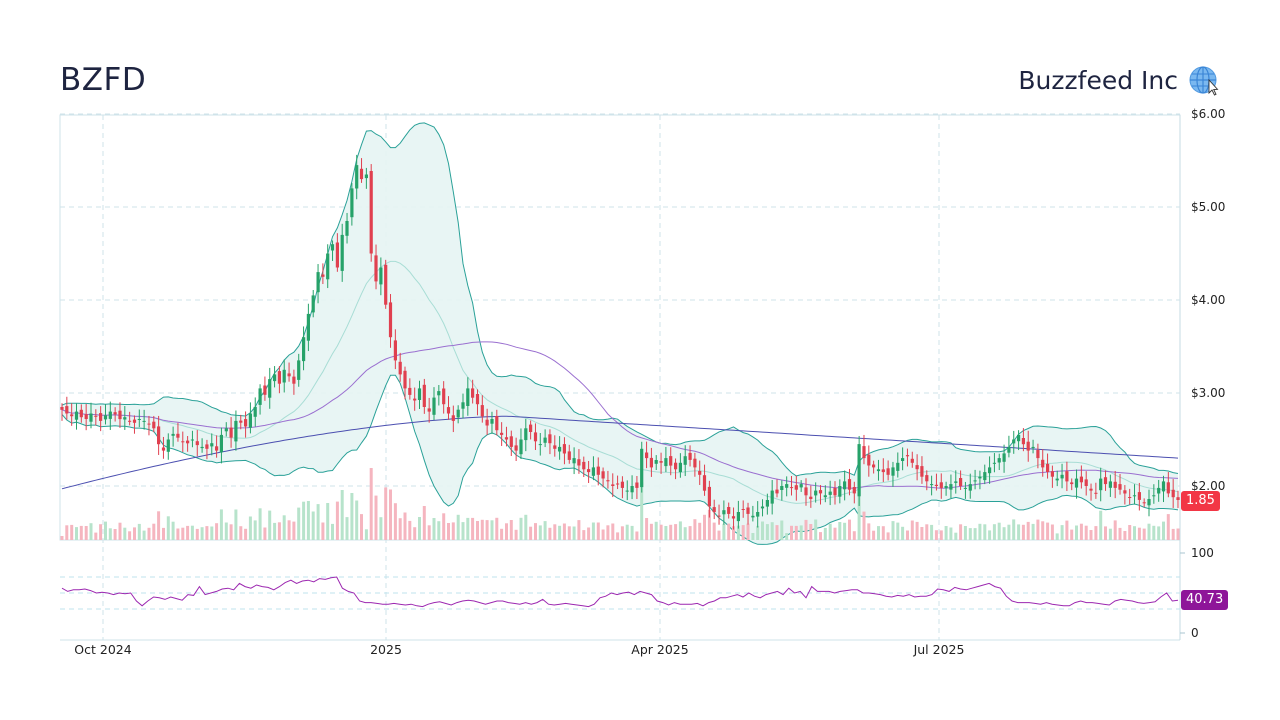 Image resolution: width=1280 pixels, height=720 pixels. I want to click on rsi-axis-label: 0, so click(1195, 633).